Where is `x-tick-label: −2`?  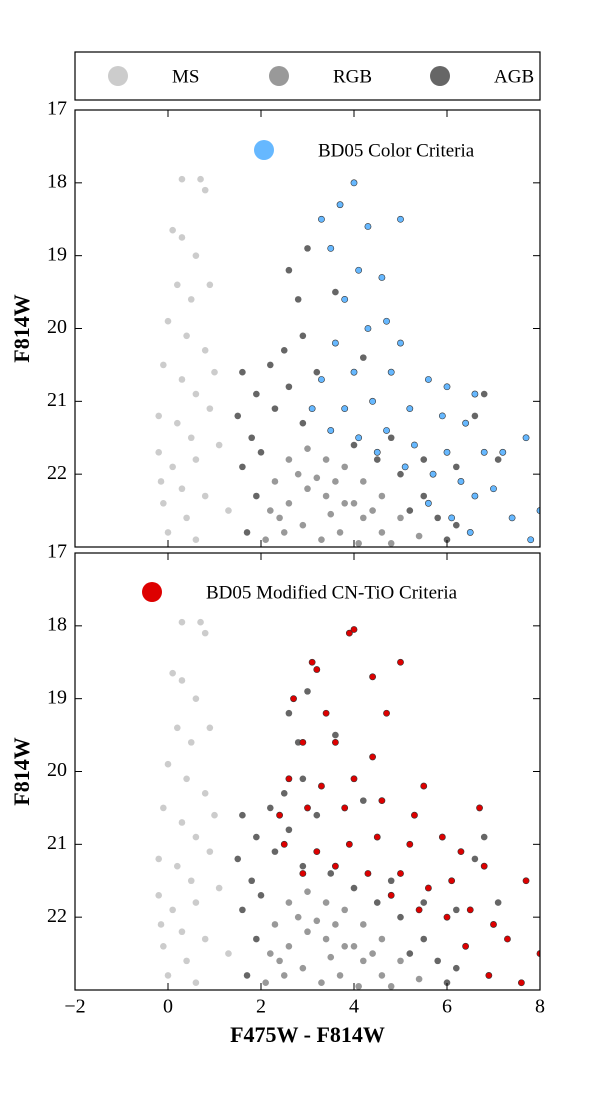
x-tick-label: −2 is located at coordinates (74, 1007).